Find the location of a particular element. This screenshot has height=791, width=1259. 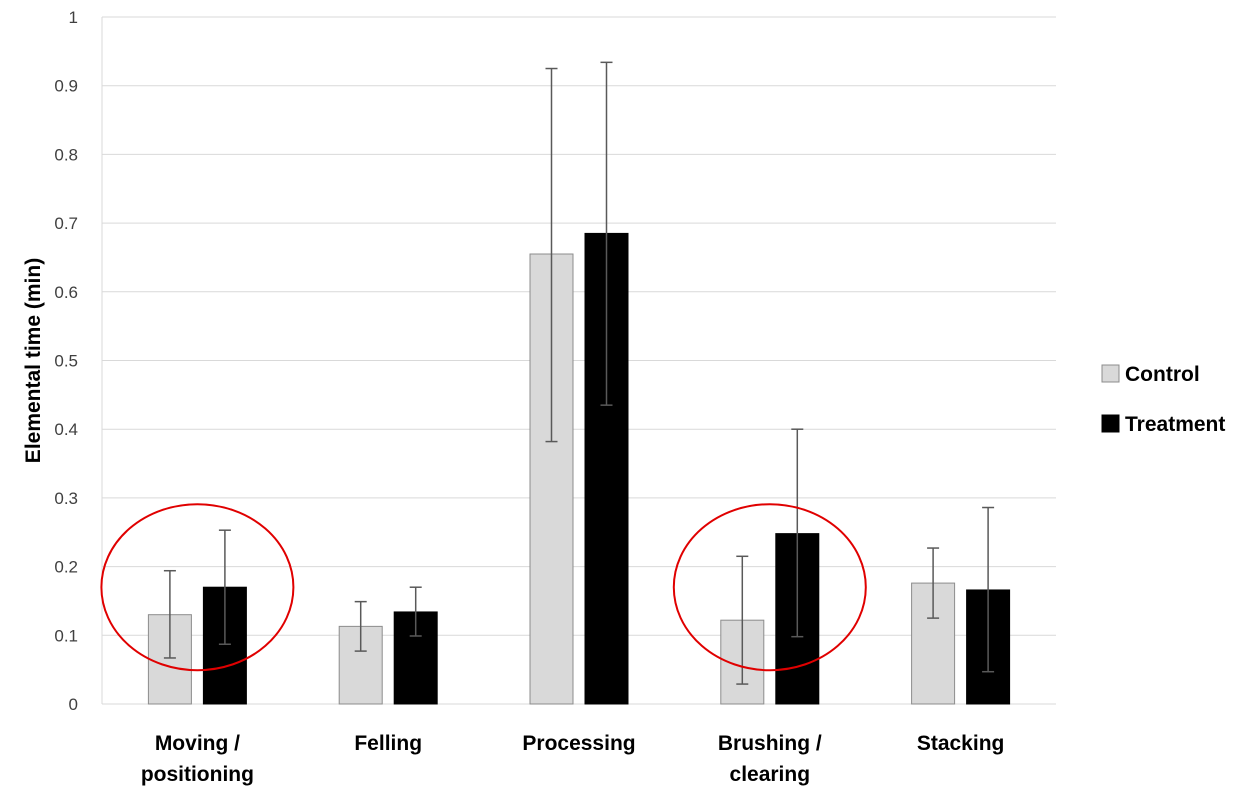

y-tick-label: 0.3 is located at coordinates (66, 498).